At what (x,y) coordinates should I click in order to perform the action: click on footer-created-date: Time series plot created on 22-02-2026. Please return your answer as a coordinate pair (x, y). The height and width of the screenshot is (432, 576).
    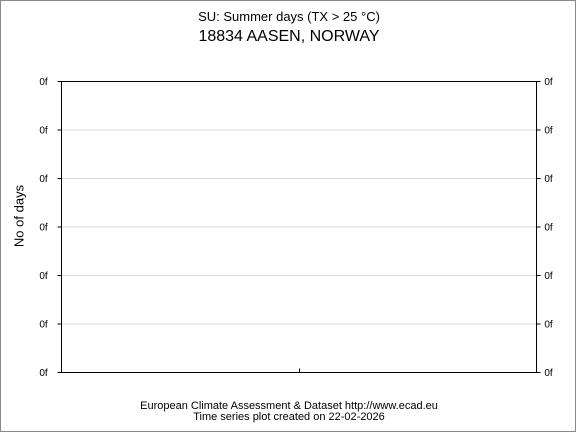
    Looking at the image, I should click on (289, 417).